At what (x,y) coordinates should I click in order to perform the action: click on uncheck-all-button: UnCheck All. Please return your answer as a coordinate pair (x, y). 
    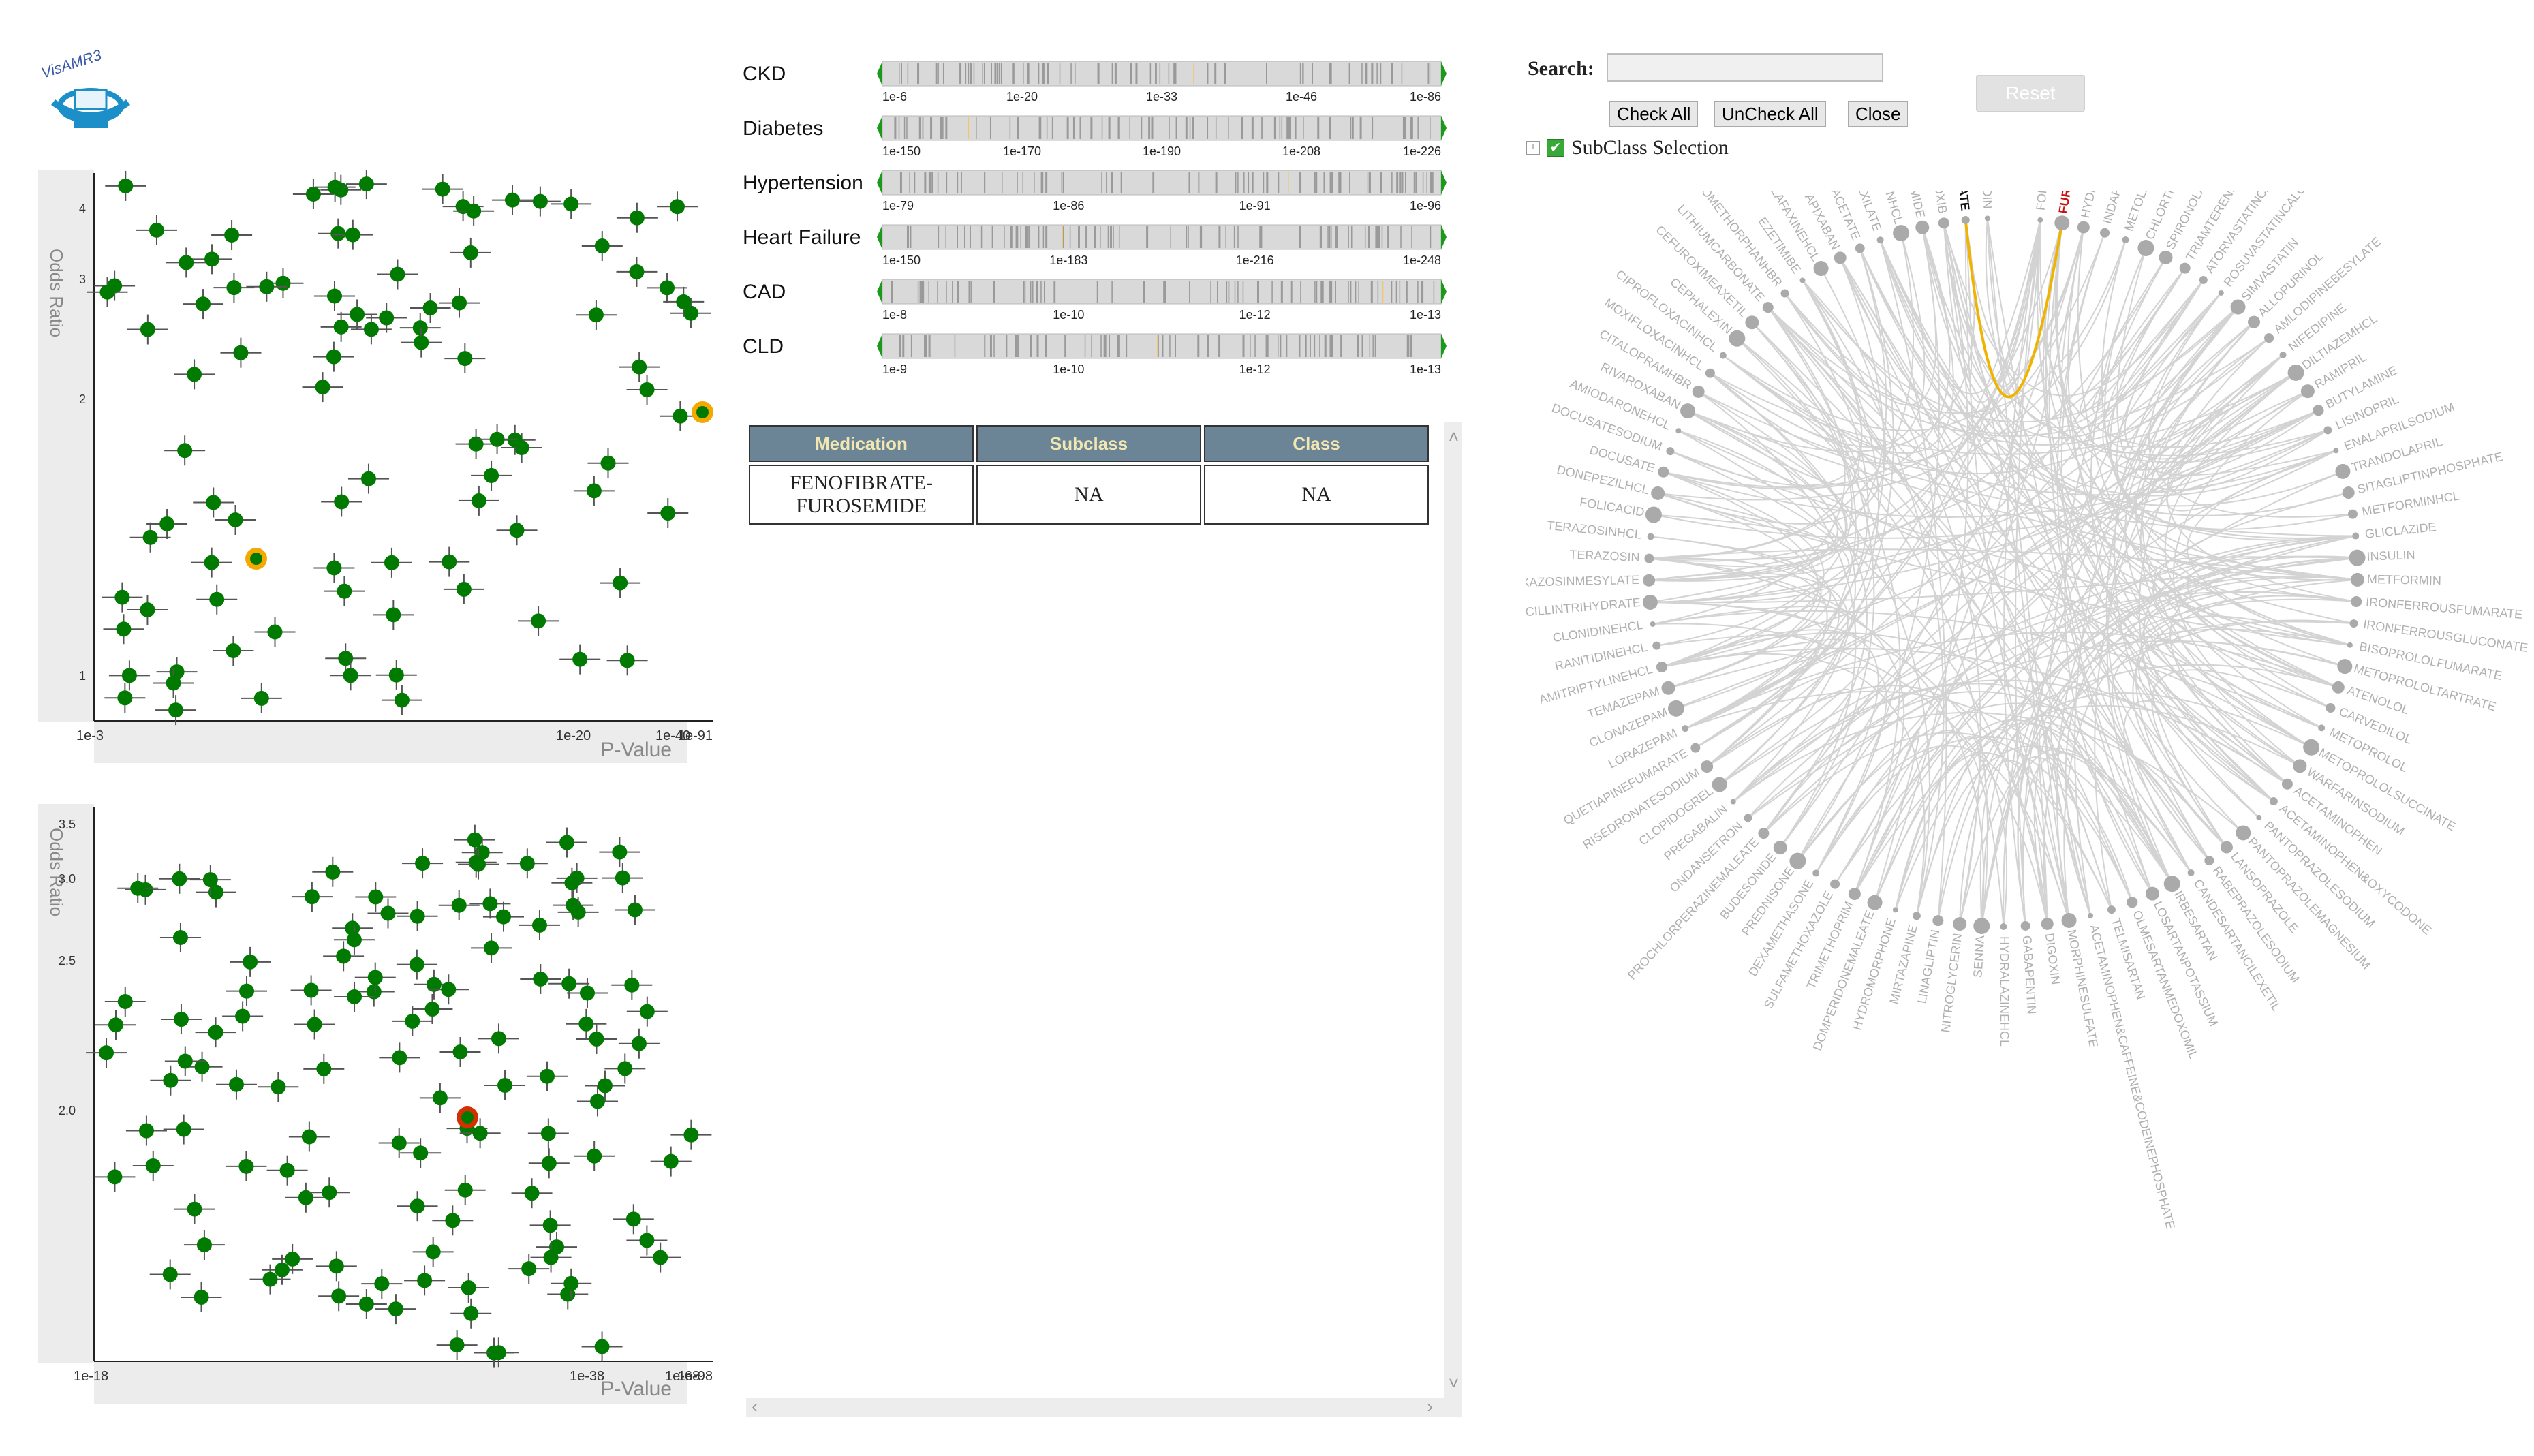
    Looking at the image, I should click on (1770, 114).